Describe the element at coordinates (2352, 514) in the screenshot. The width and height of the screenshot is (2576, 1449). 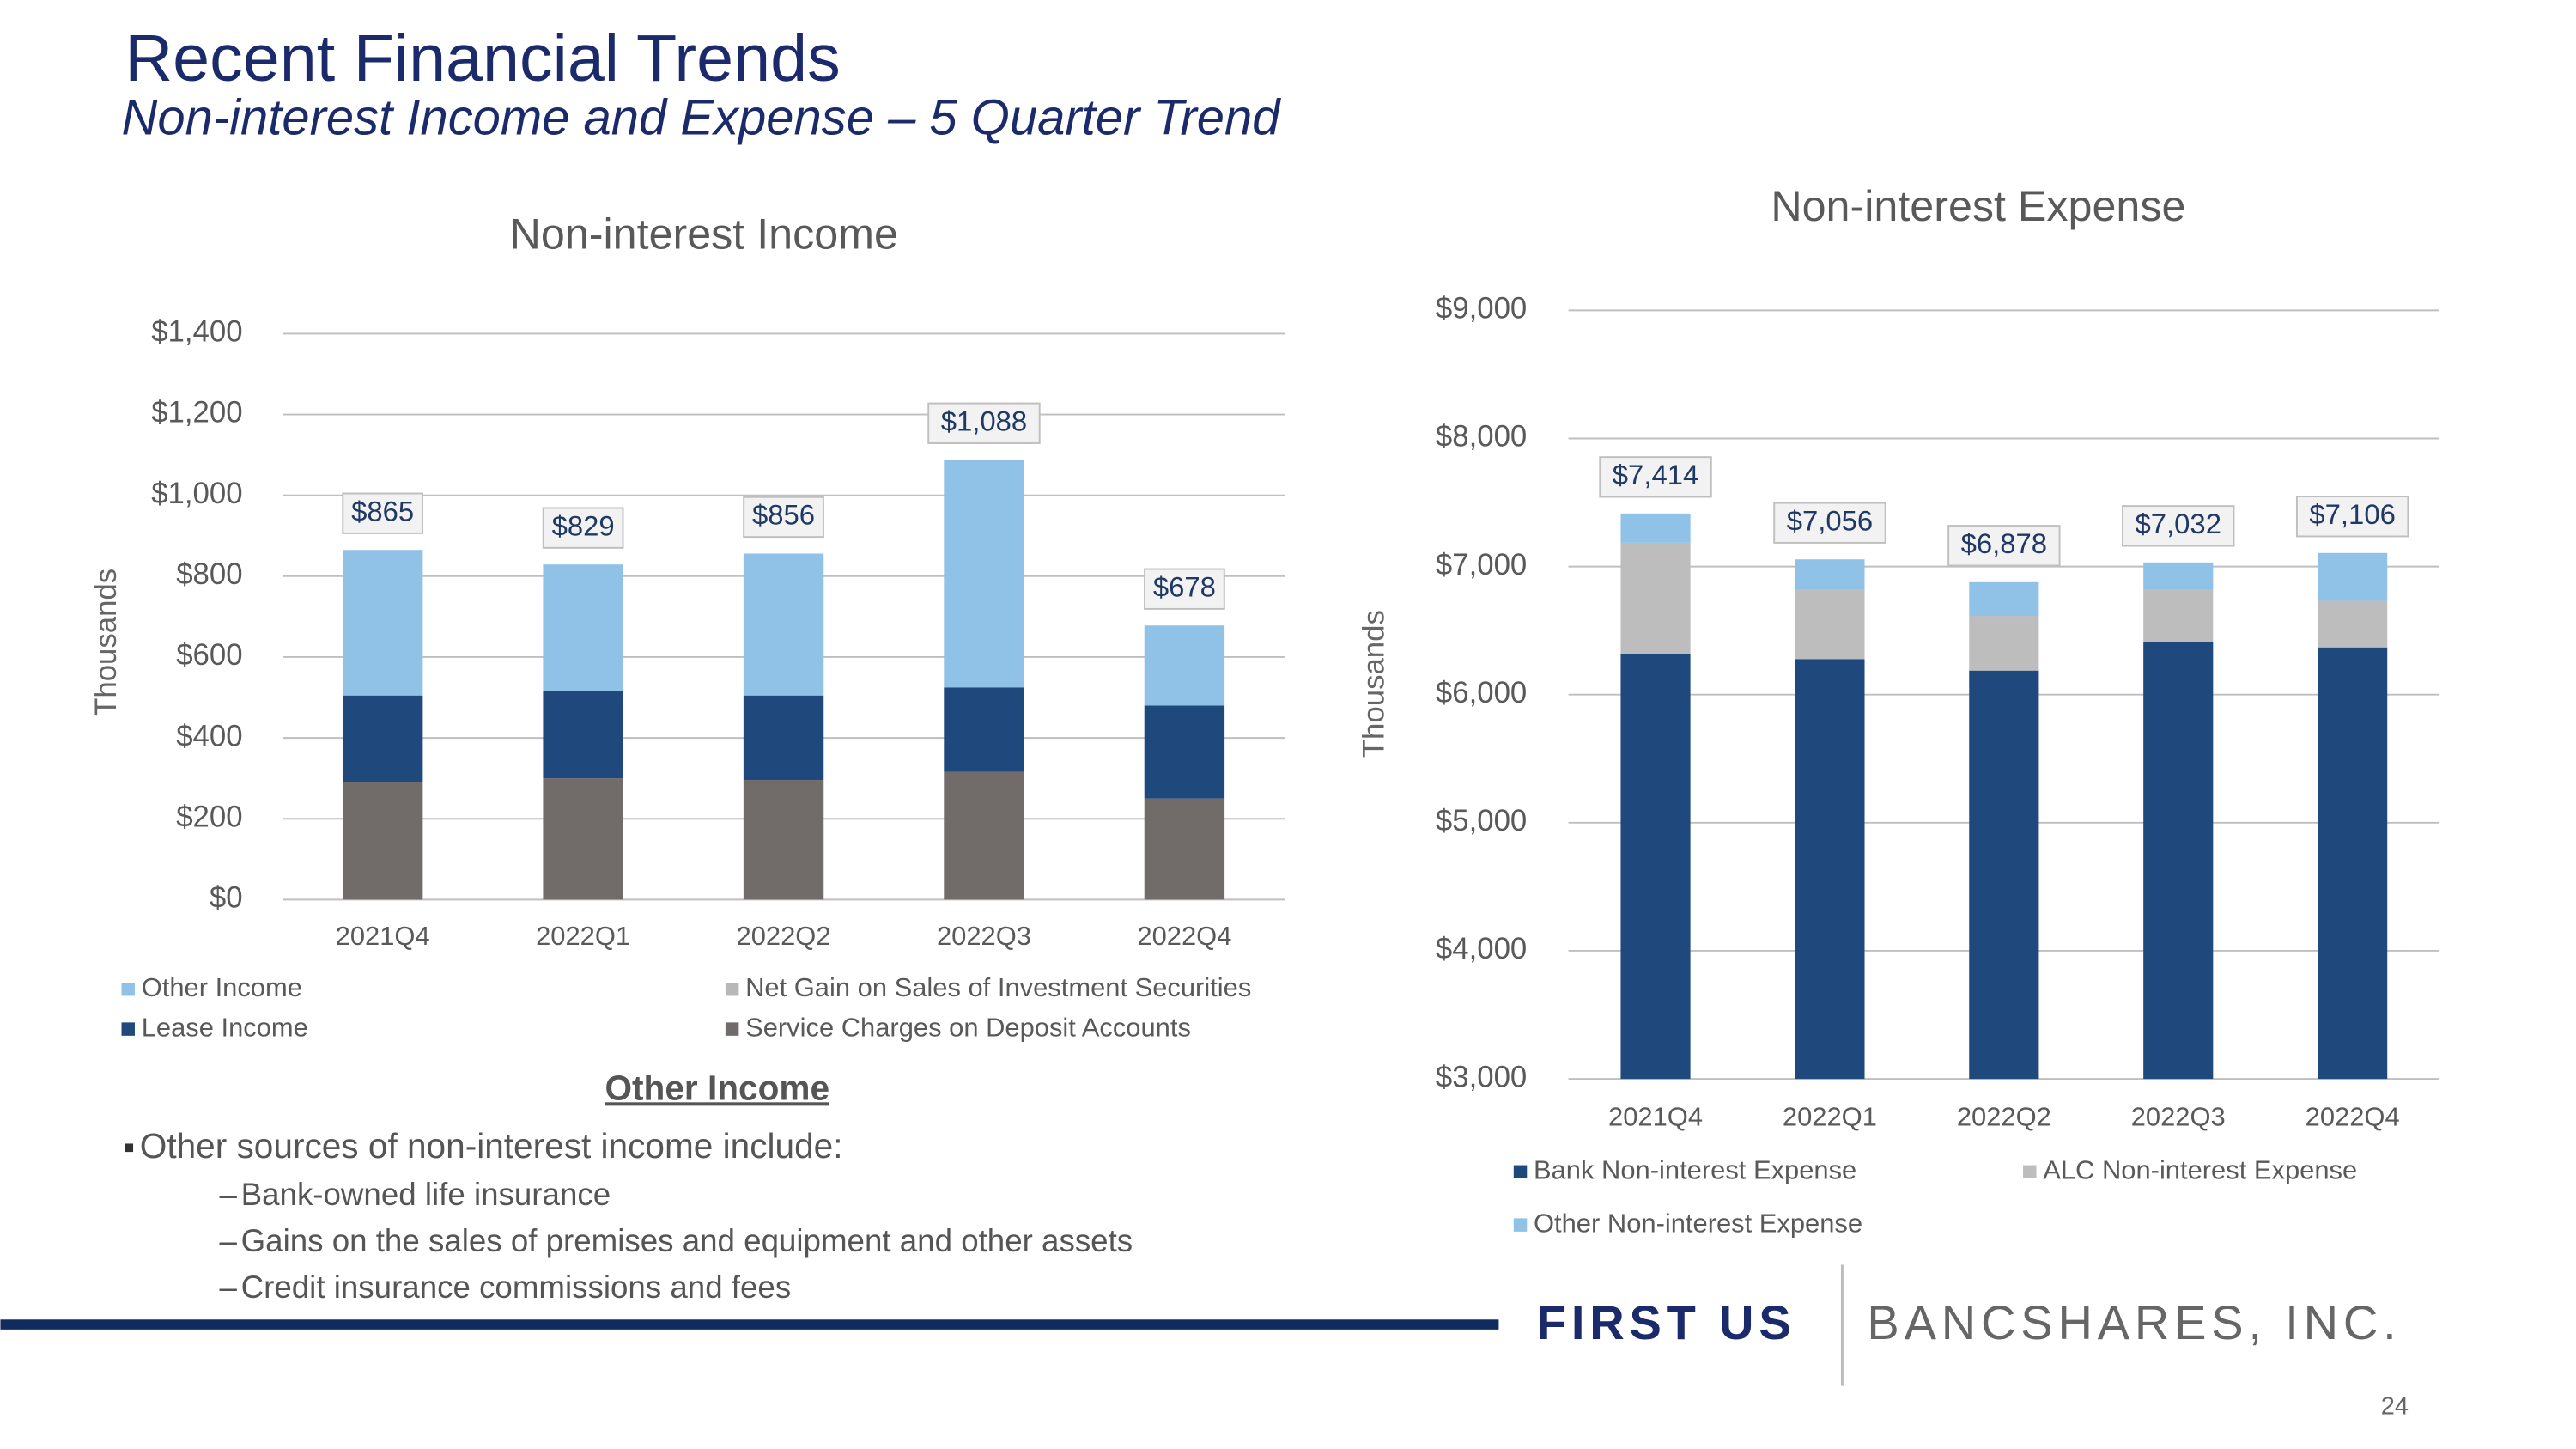
I see `data-label: $7,106` at that location.